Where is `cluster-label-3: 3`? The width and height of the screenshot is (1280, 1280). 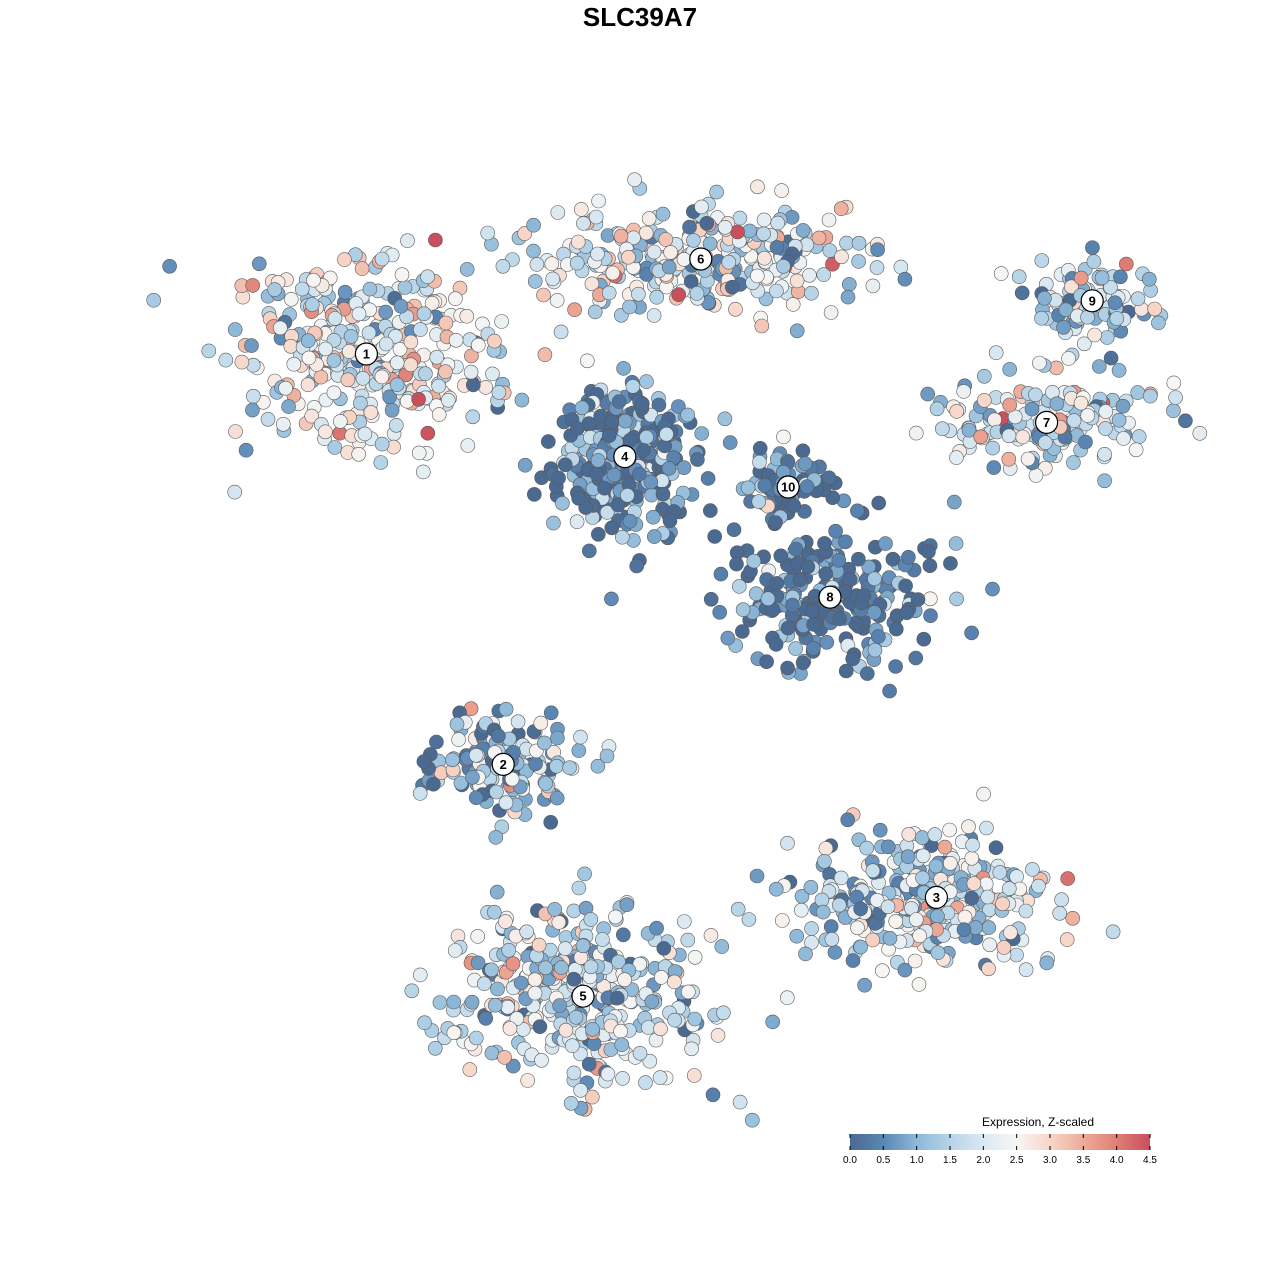
cluster-label-3: 3 is located at coordinates (936, 897).